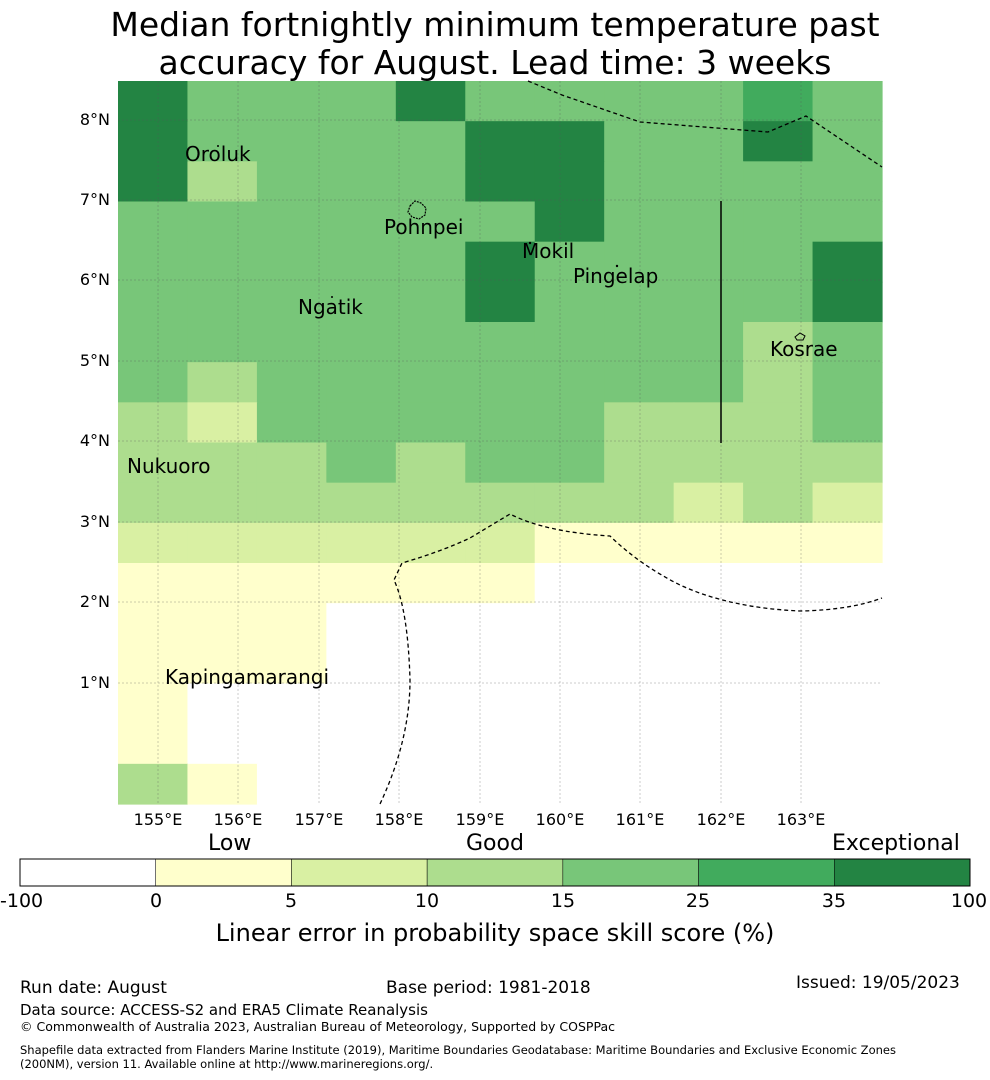  Describe the element at coordinates (427, 901) in the screenshot. I see `colorbar-tick-10: 10` at that location.